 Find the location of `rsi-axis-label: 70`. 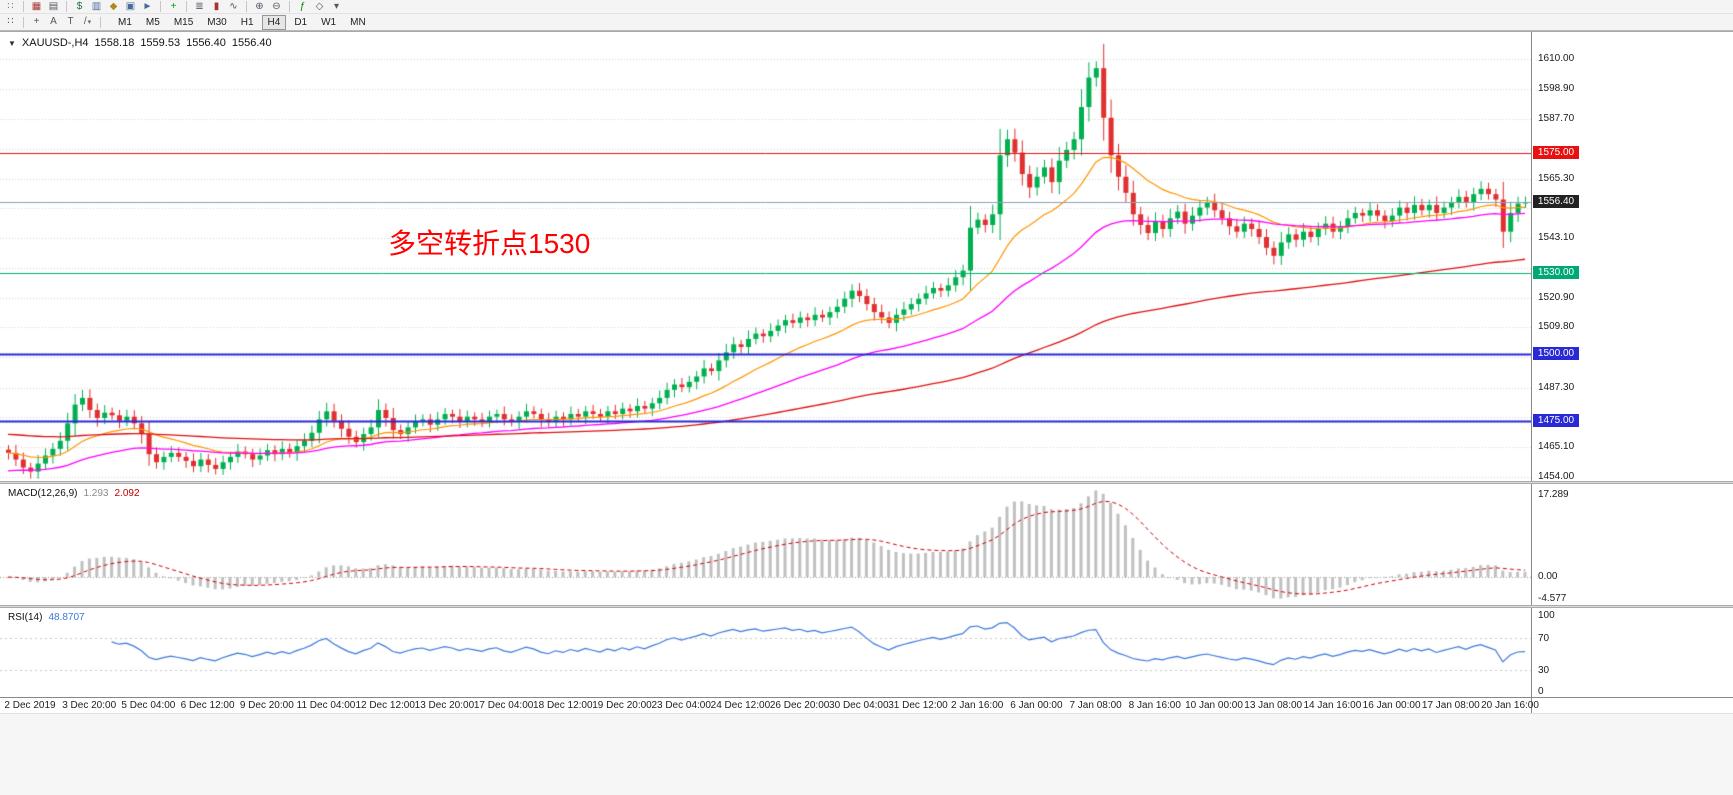

rsi-axis-label: 70 is located at coordinates (1544, 639).